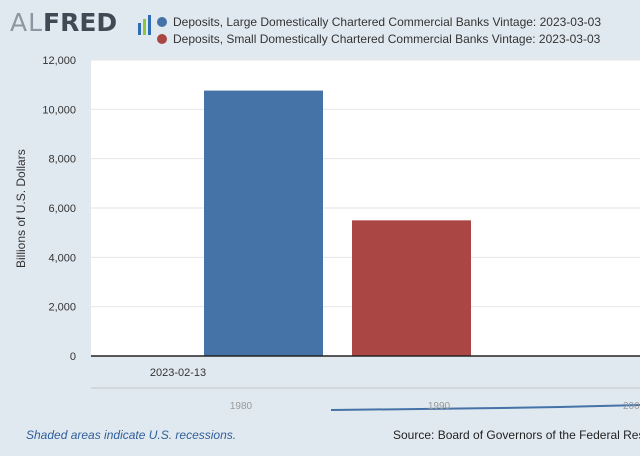  Describe the element at coordinates (27, 22) in the screenshot. I see `logo-text-al: AL` at that location.